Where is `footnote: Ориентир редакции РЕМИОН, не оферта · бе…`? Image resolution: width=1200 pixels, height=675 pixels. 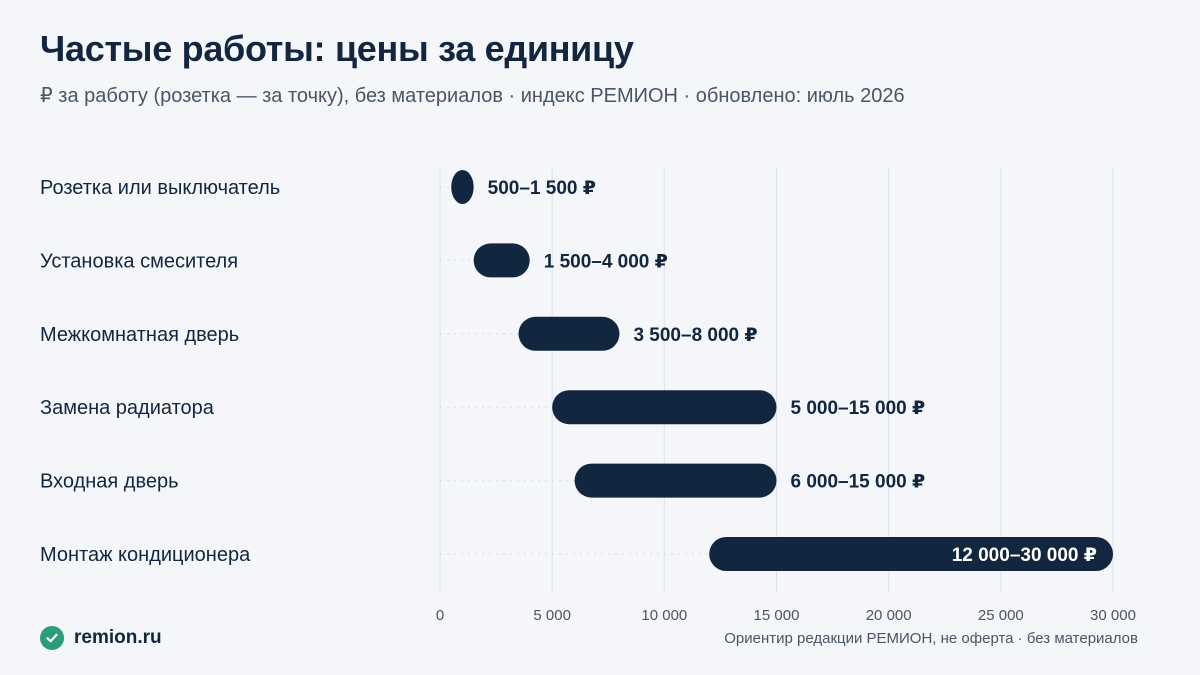
footnote: Ориентир редакции РЕМИОН, не оферта · бе… is located at coordinates (931, 638).